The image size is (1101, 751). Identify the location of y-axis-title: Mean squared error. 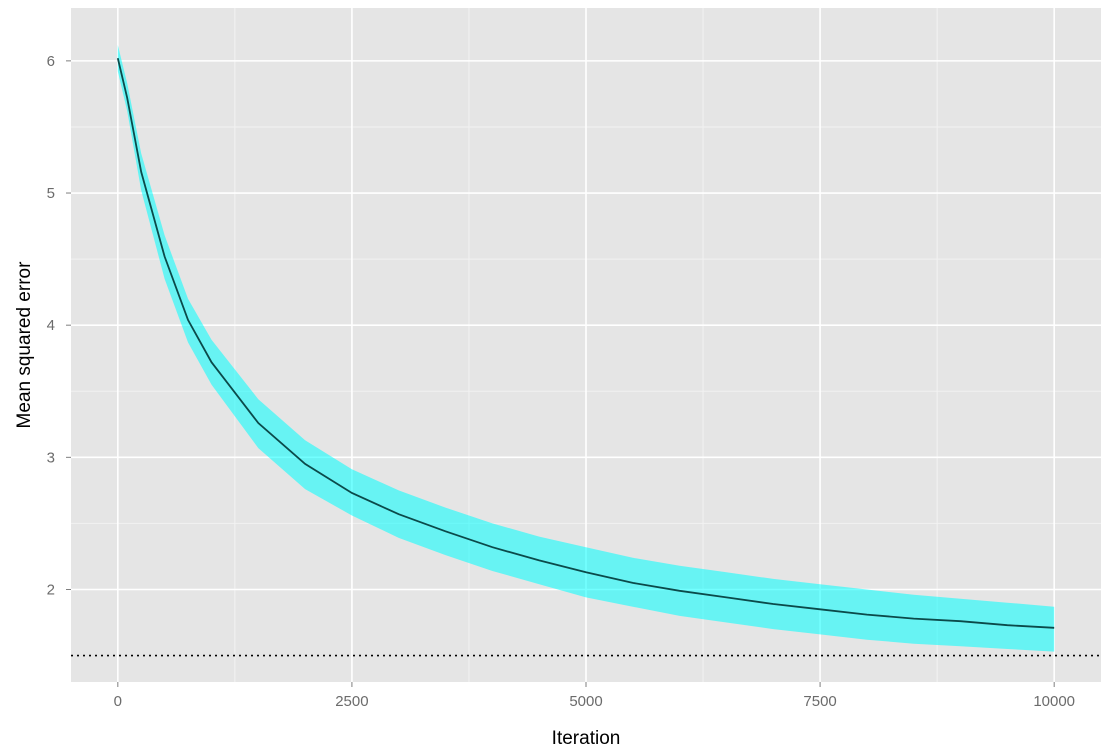
(24, 345).